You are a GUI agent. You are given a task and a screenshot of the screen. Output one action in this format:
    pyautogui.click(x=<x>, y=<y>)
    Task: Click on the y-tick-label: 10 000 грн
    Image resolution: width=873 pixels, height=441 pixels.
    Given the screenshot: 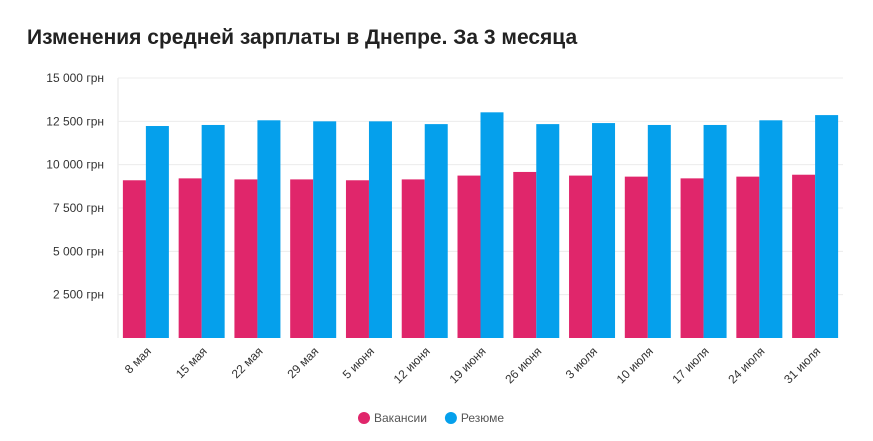 What is the action you would take?
    pyautogui.click(x=75, y=165)
    